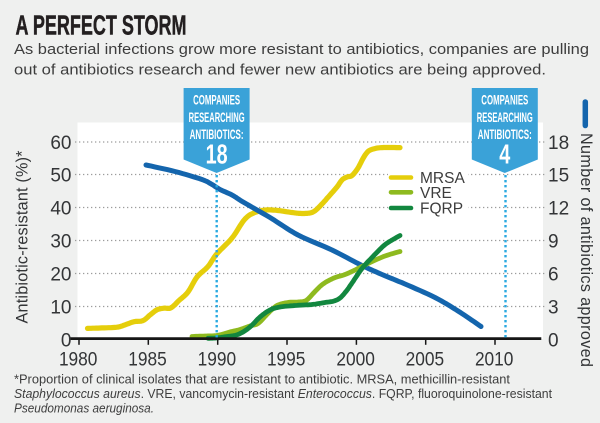 The height and width of the screenshot is (423, 600). I want to click on svg-text: A PERFECT STORM, so click(101, 25).